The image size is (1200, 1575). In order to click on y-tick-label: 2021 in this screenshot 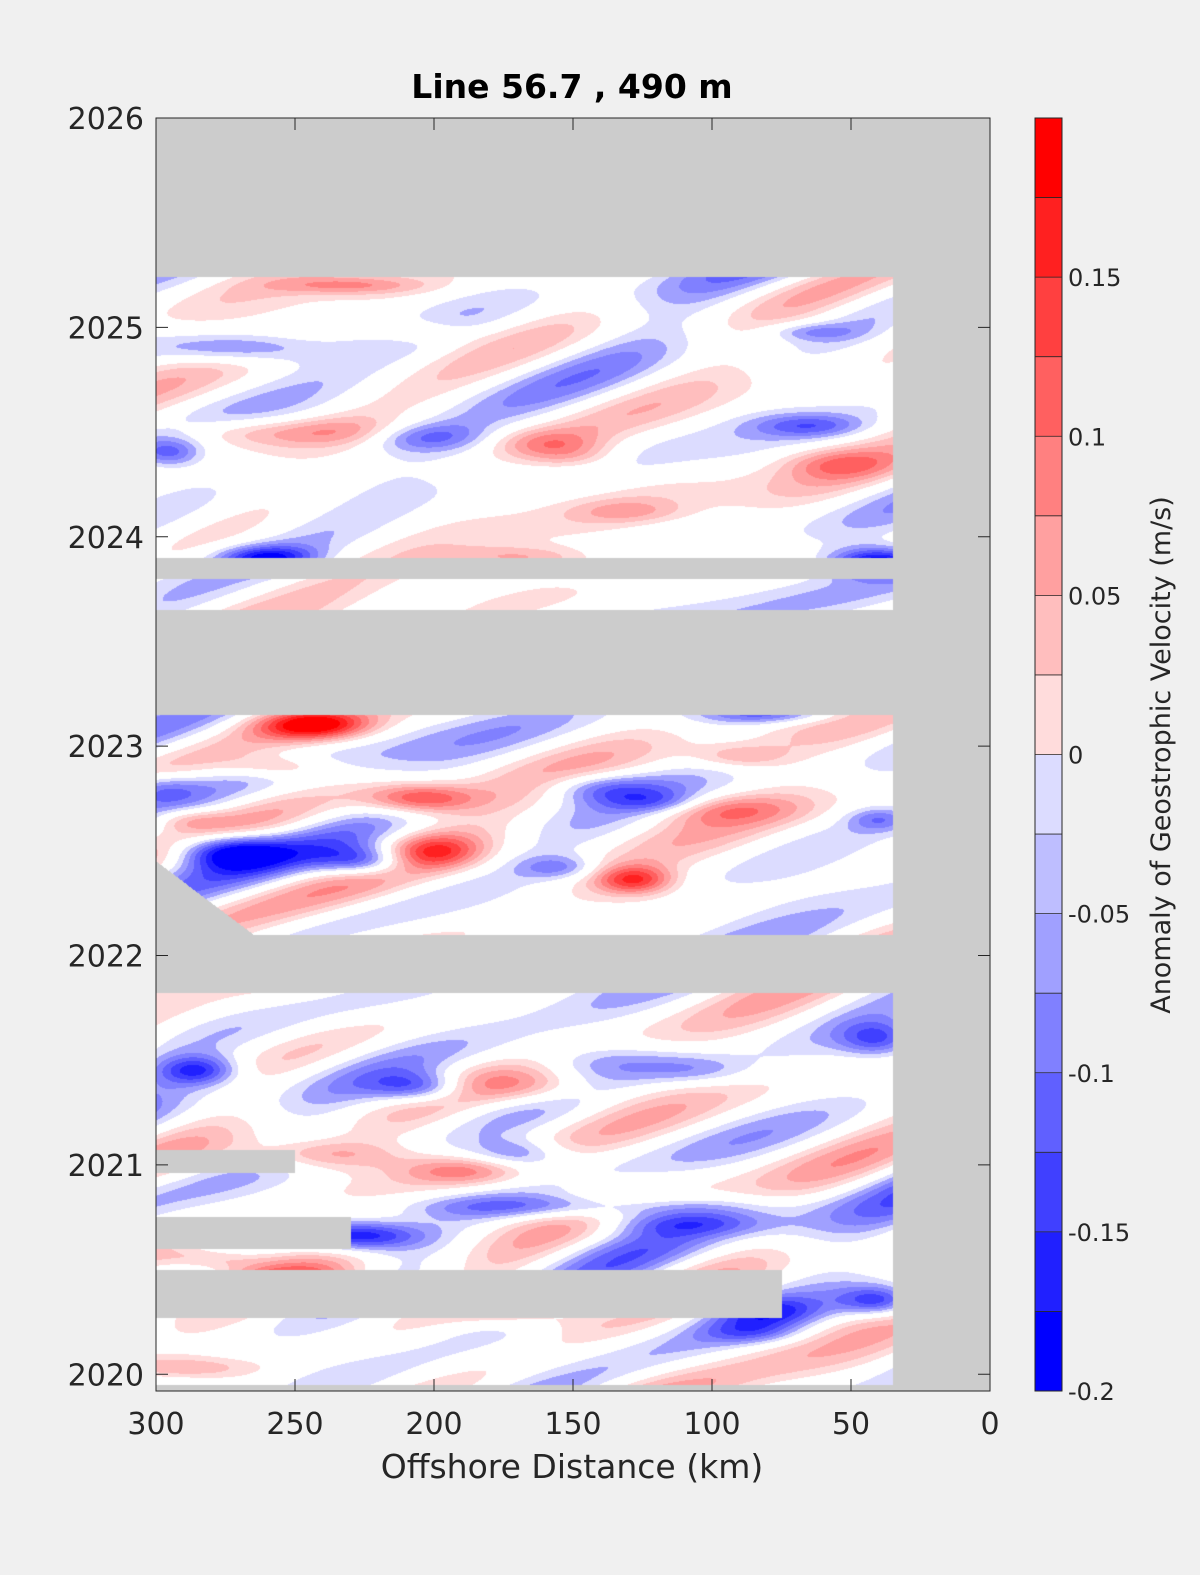, I will do `click(106, 1166)`.